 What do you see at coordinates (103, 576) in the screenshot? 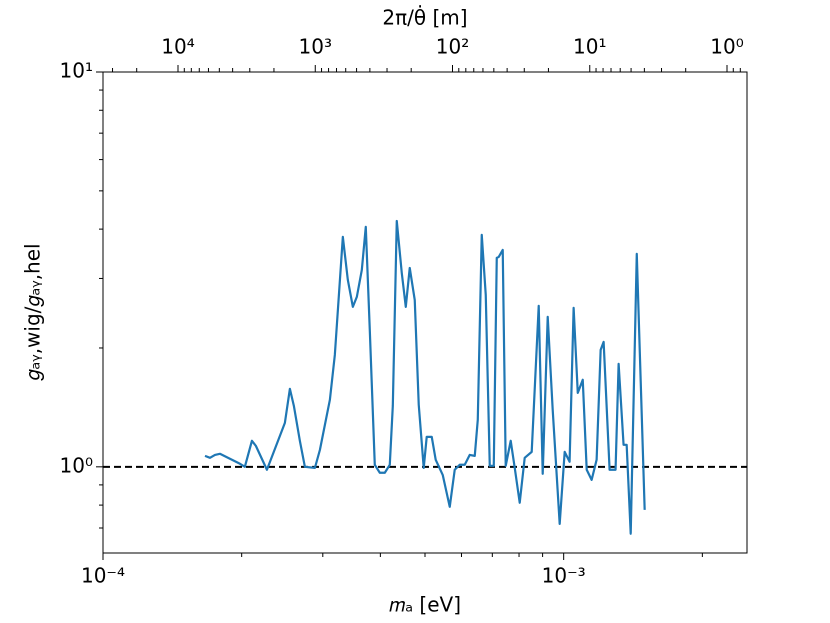
I see `x-tick-label: 10⁻⁴` at bounding box center [103, 576].